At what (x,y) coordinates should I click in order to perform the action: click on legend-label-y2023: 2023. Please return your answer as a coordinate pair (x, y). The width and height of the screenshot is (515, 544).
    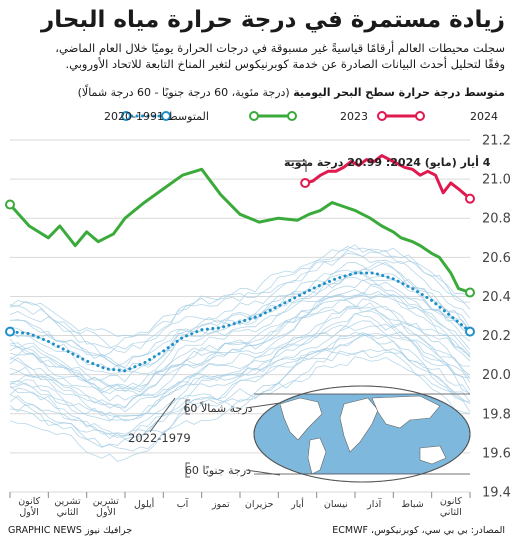
    Looking at the image, I should click on (354, 116).